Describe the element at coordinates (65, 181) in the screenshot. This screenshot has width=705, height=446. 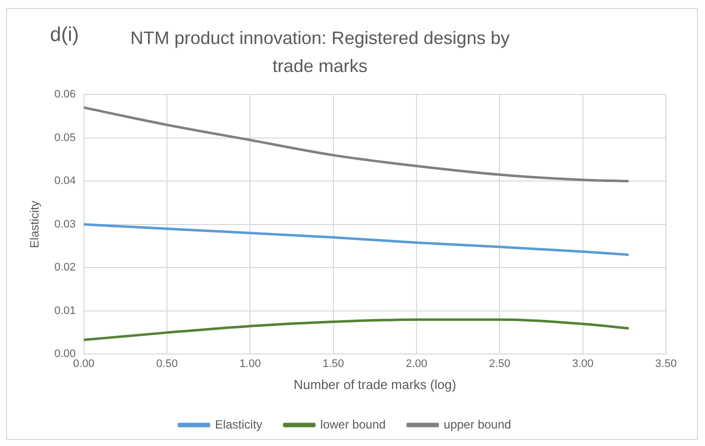
I see `y-tick-label: 0.04` at that location.